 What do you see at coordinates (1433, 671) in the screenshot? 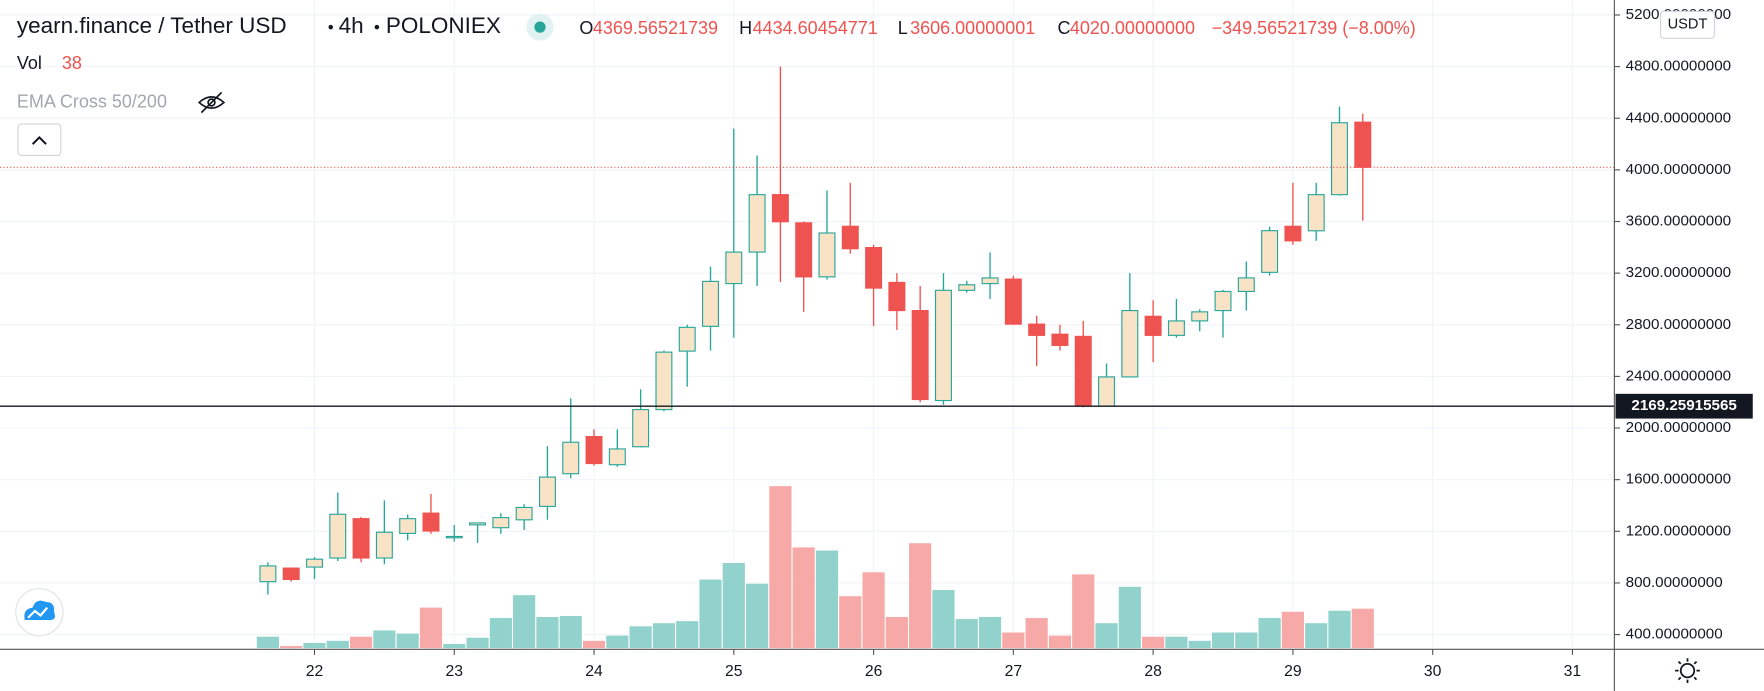
I see `x-tick-label: 30` at bounding box center [1433, 671].